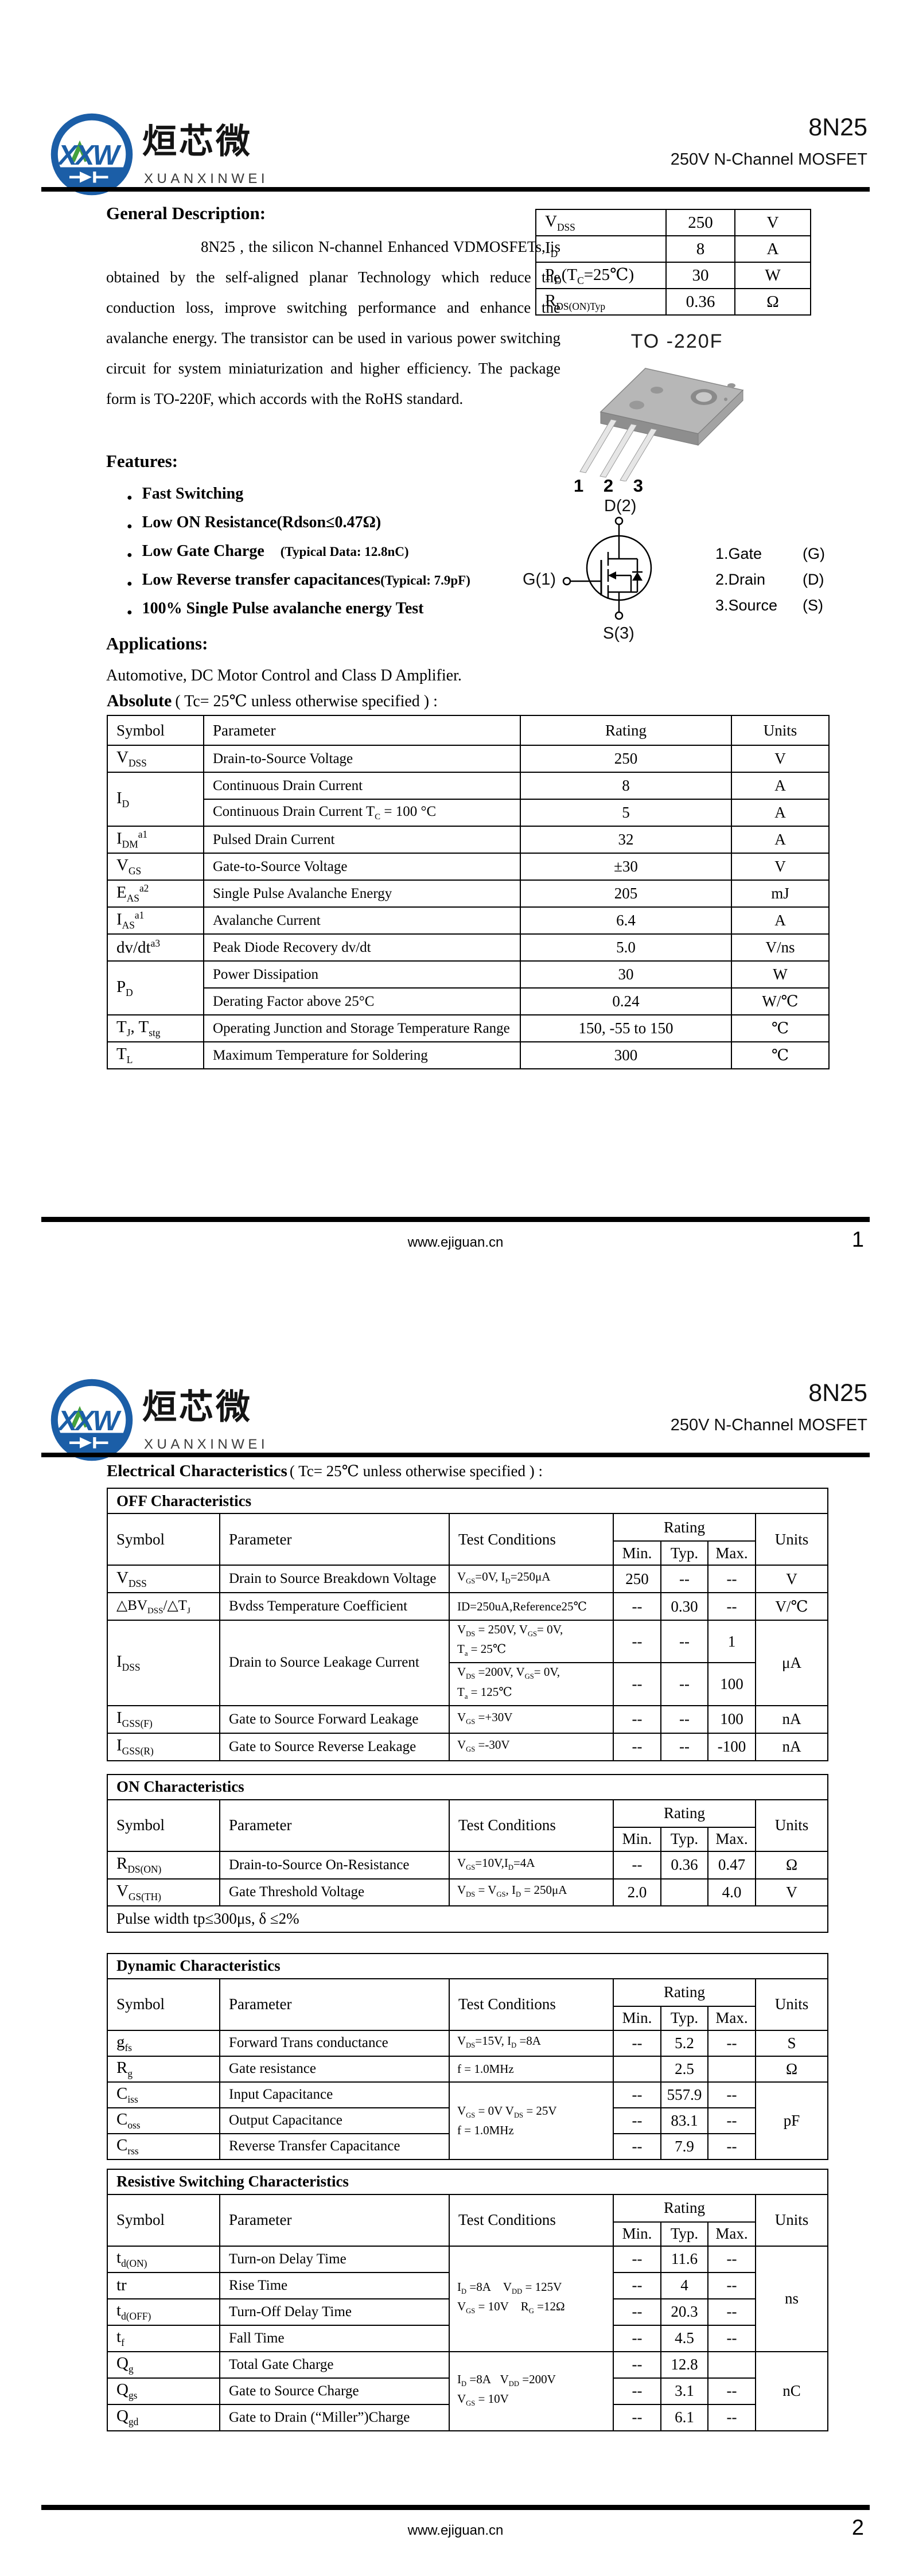 The image size is (911, 2576). I want to click on brand-name-cn: 烜芯微, so click(197, 141).